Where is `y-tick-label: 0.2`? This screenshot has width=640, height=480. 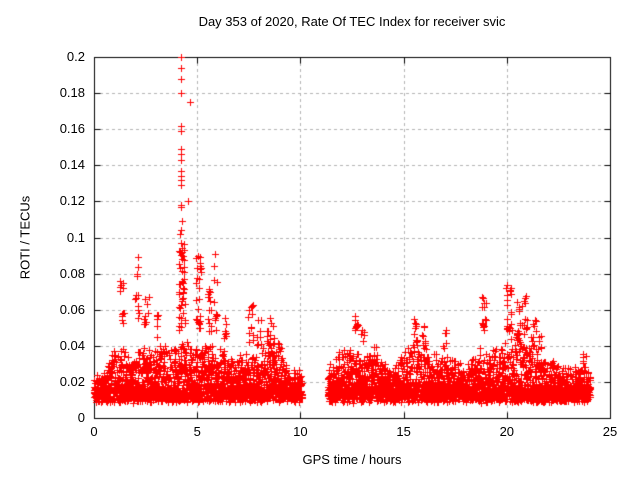
y-tick-label: 0.2 is located at coordinates (75, 56).